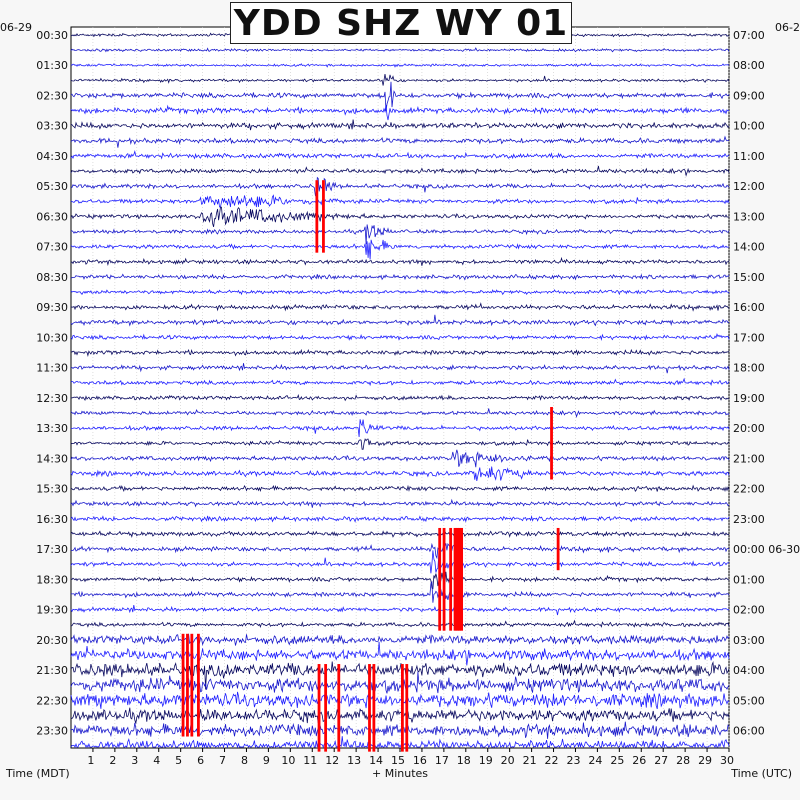 This screenshot has width=800, height=800. Describe the element at coordinates (749, 126) in the screenshot. I see `right-time-label: 10:00` at that location.